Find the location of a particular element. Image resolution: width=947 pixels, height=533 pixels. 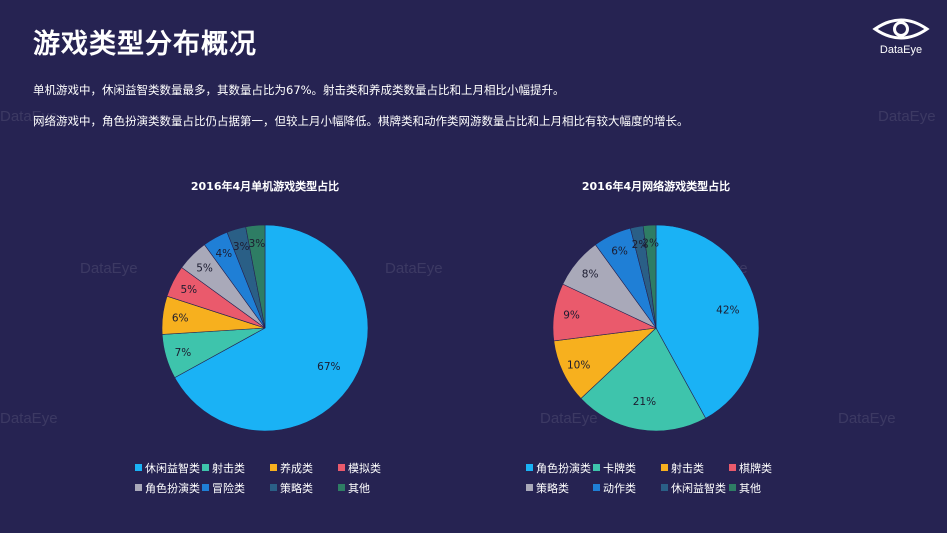

pie-plot: 42% 21% 10% 9% 8% 6% 2%2% is located at coordinates (656, 328).